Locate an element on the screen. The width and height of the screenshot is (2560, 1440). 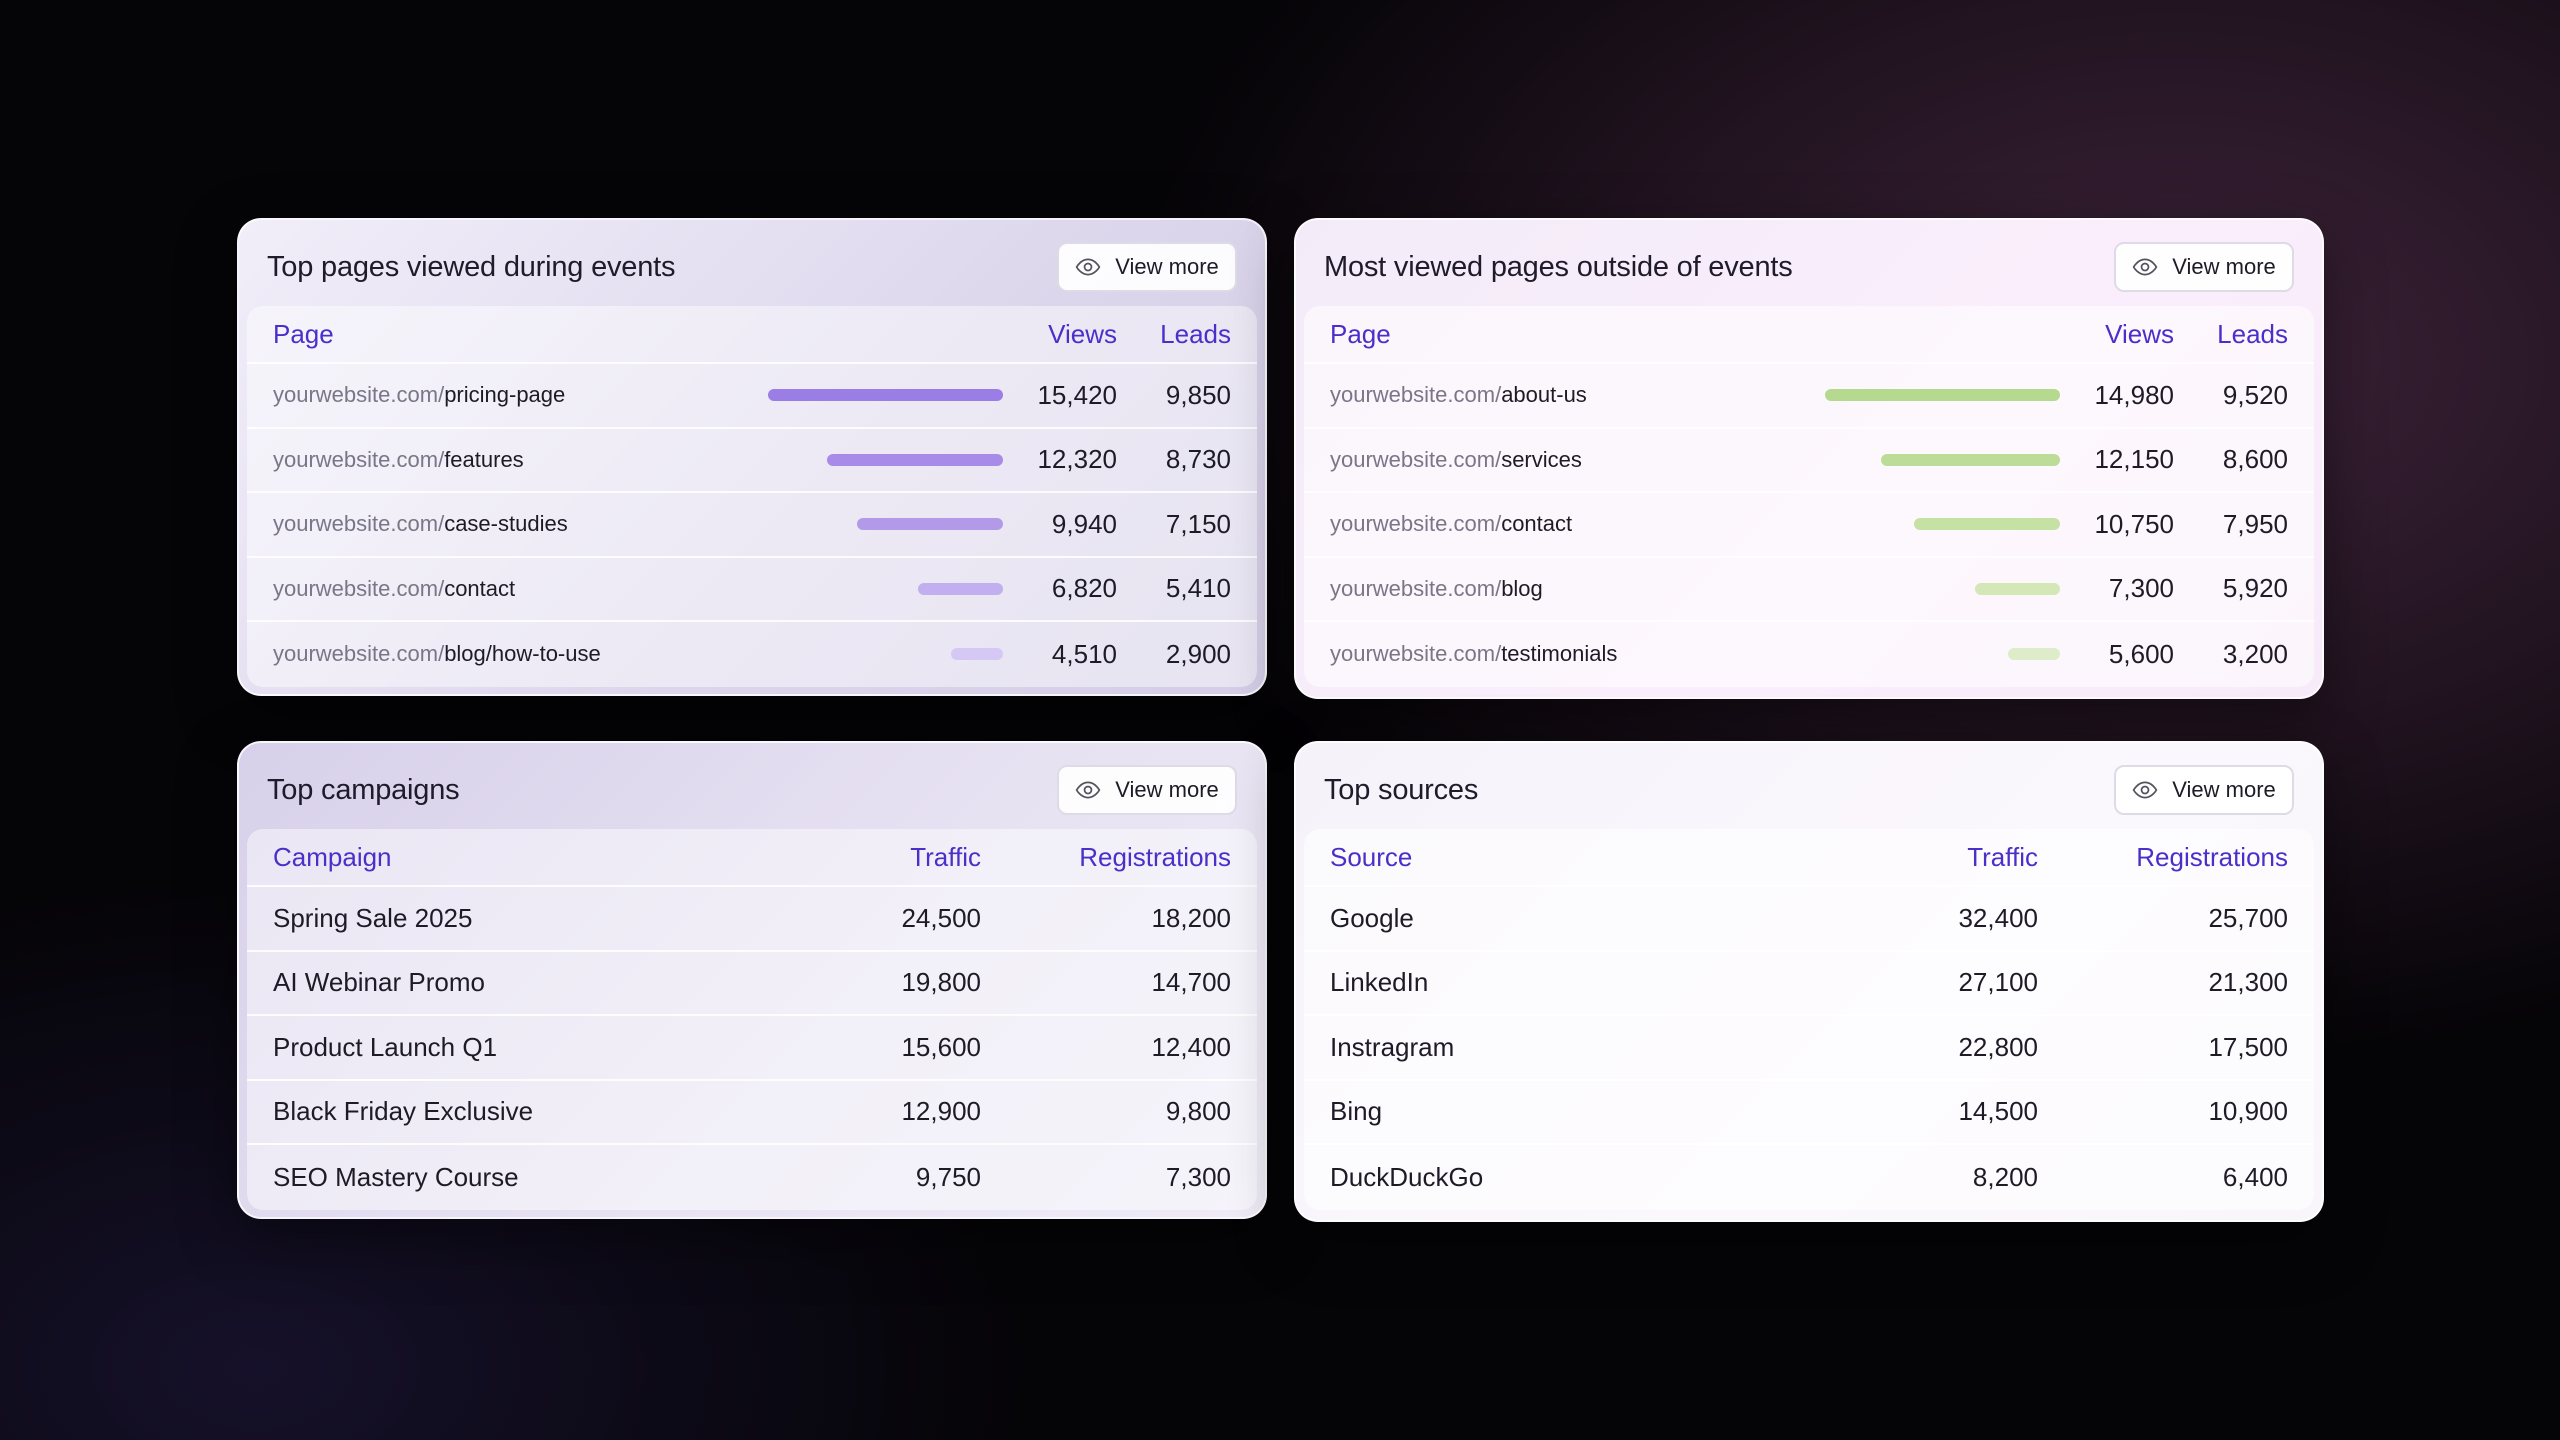
leads-value: 2,900 is located at coordinates (1198, 653).